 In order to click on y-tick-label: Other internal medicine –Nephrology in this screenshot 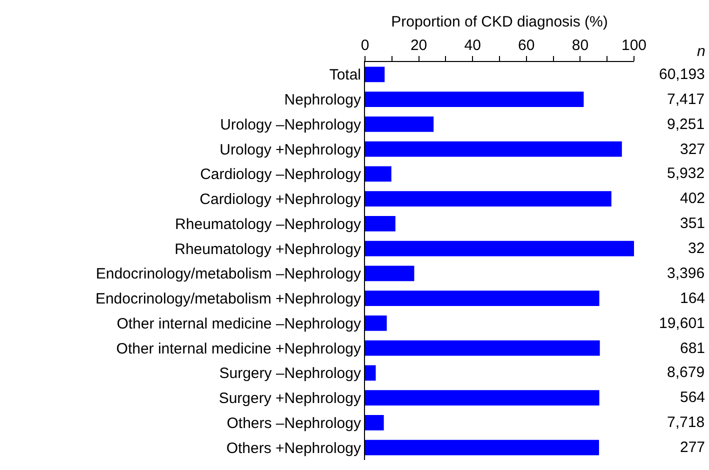, I will do `click(239, 323)`.